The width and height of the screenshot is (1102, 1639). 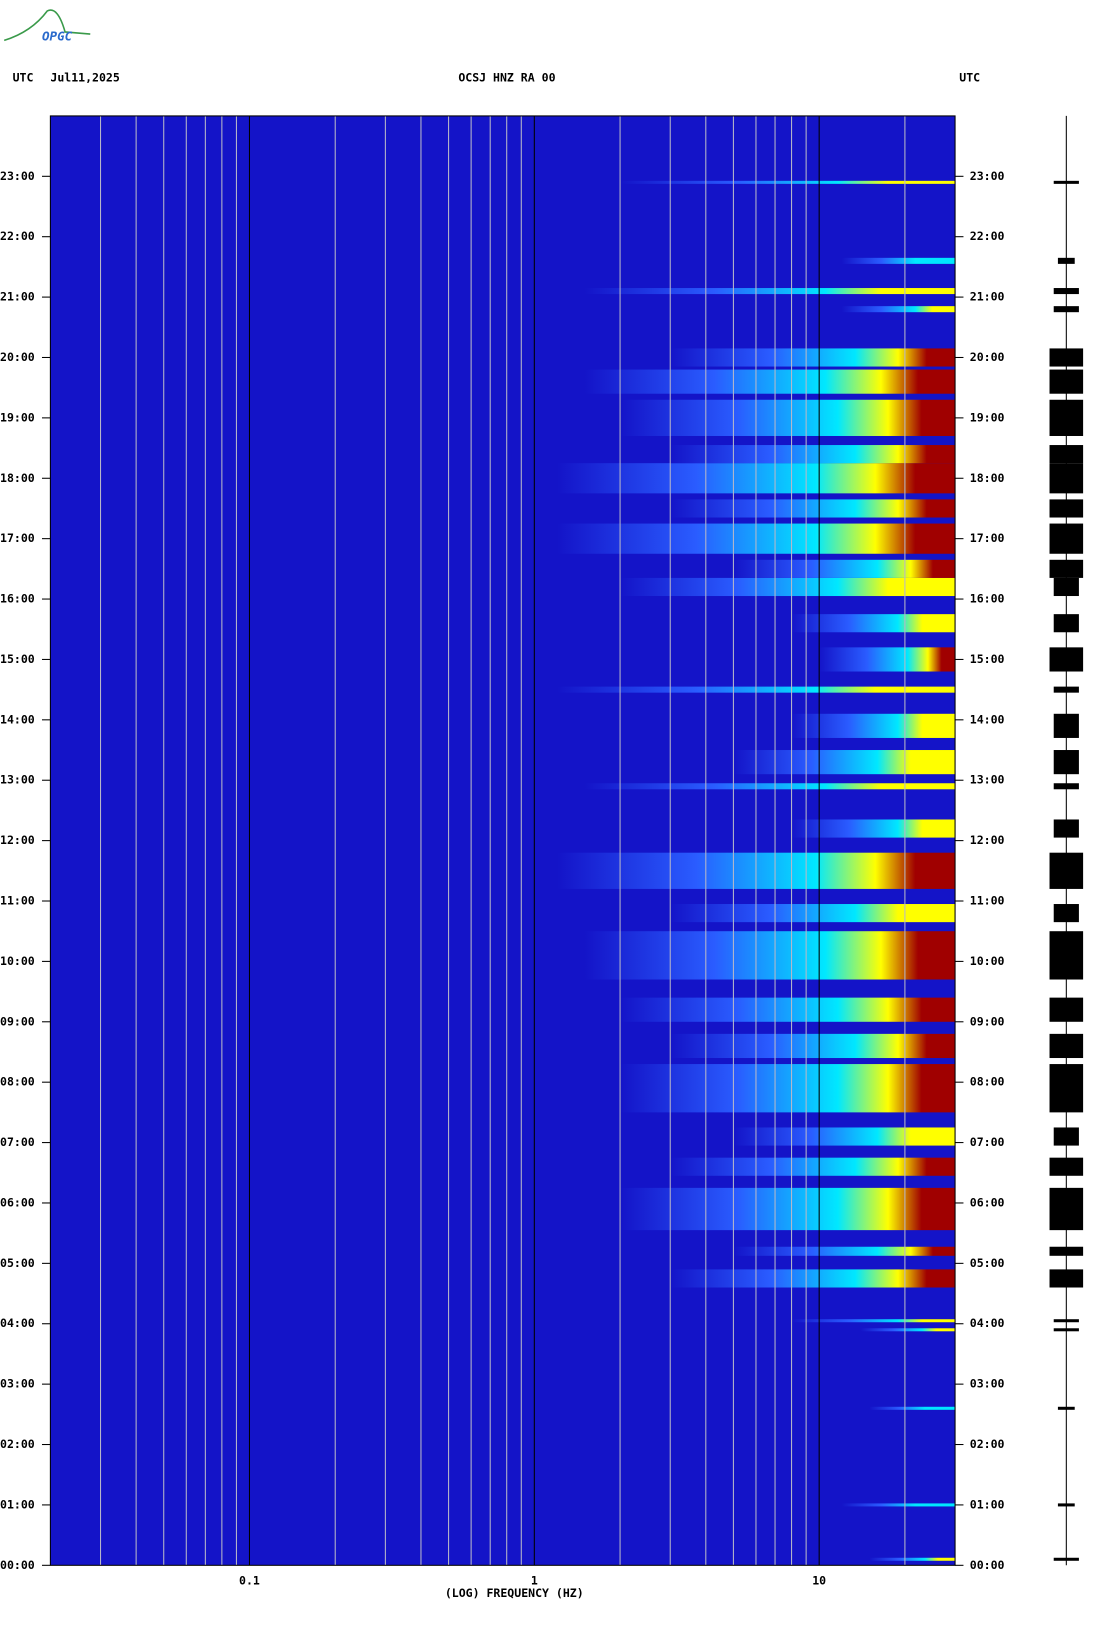 I want to click on y-tick-label-right: 11:00, so click(x=987, y=901).